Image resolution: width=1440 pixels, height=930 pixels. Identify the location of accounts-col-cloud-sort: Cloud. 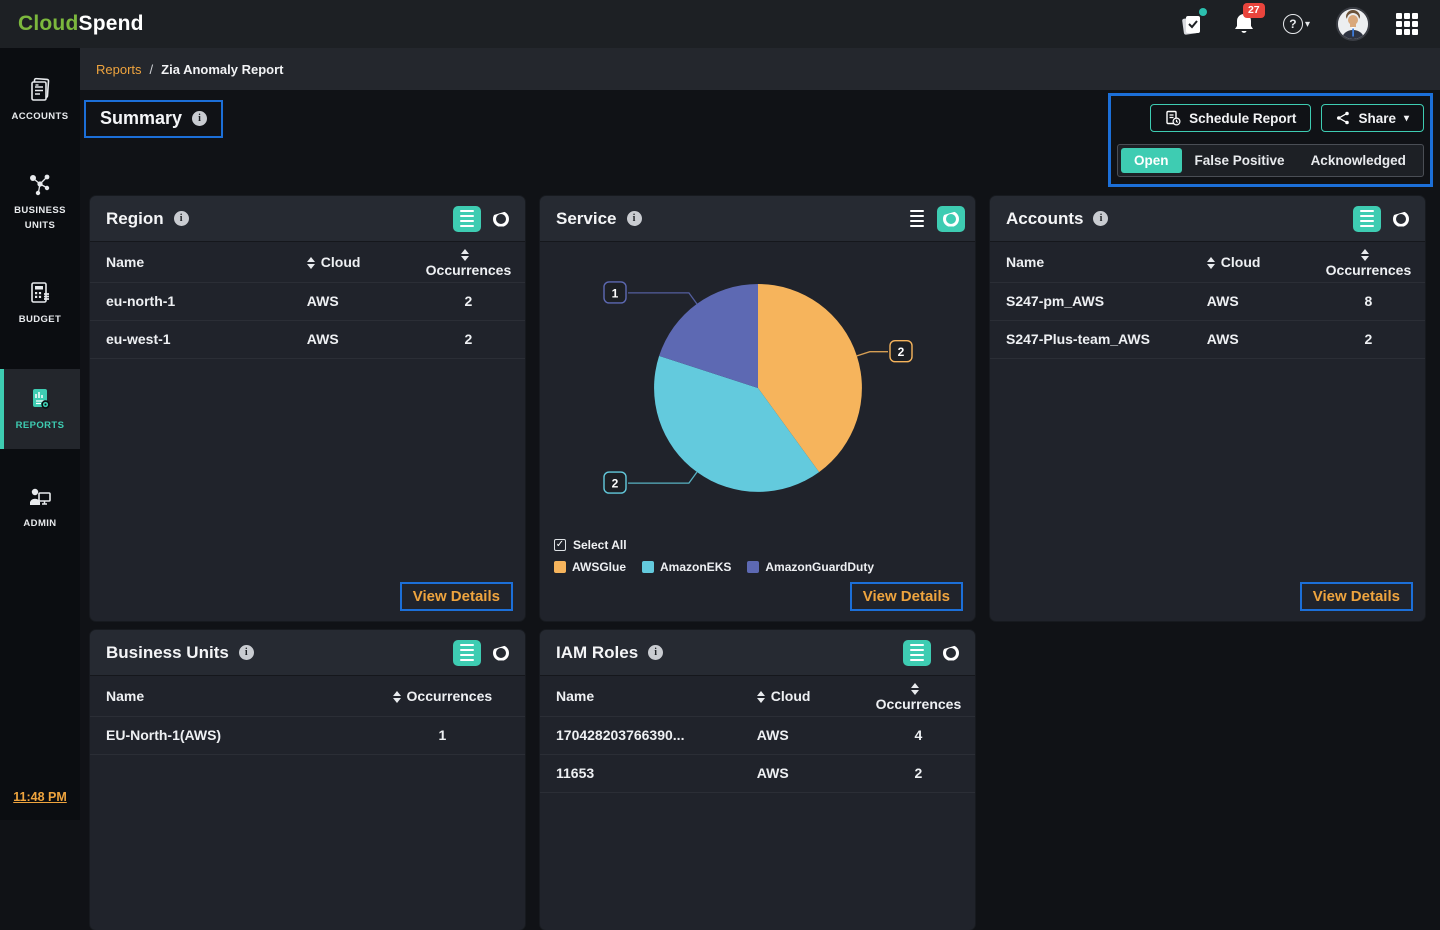
(1255, 262).